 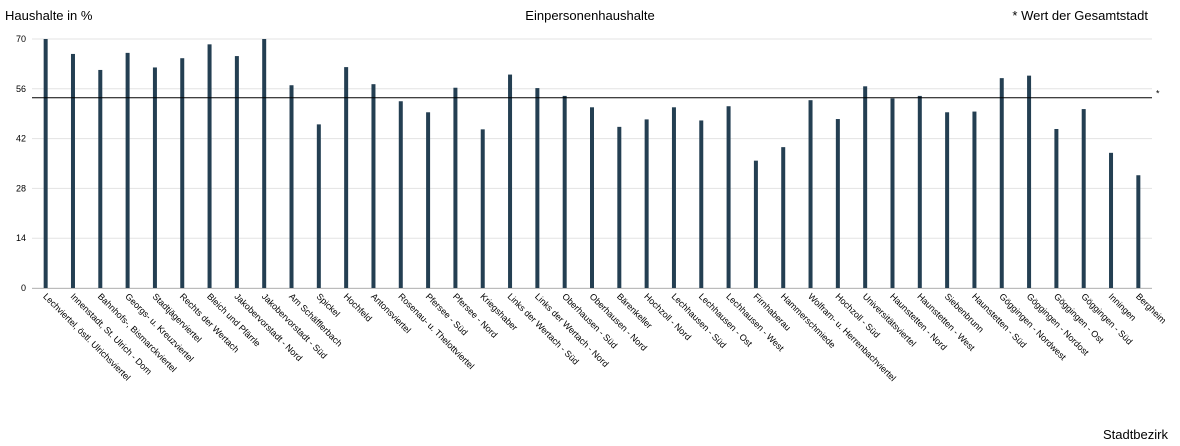 I want to click on x-tick-label: Bergheim, so click(x=1151, y=308).